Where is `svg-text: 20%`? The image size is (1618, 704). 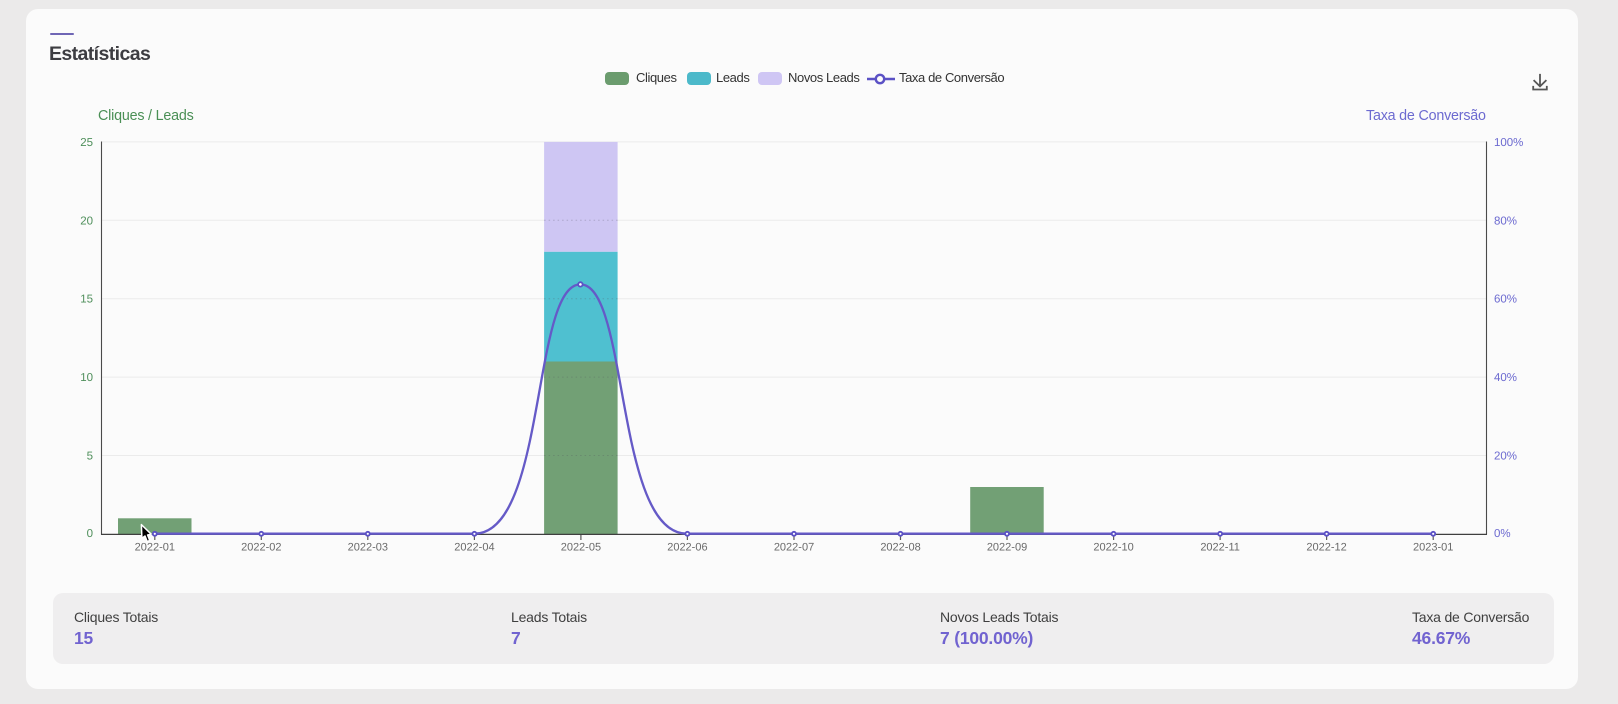
svg-text: 20% is located at coordinates (1505, 457).